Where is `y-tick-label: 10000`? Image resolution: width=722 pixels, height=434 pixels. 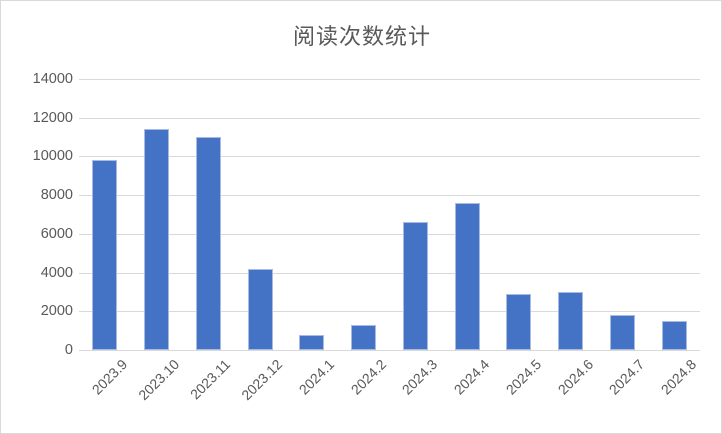
y-tick-label: 10000 is located at coordinates (52, 156).